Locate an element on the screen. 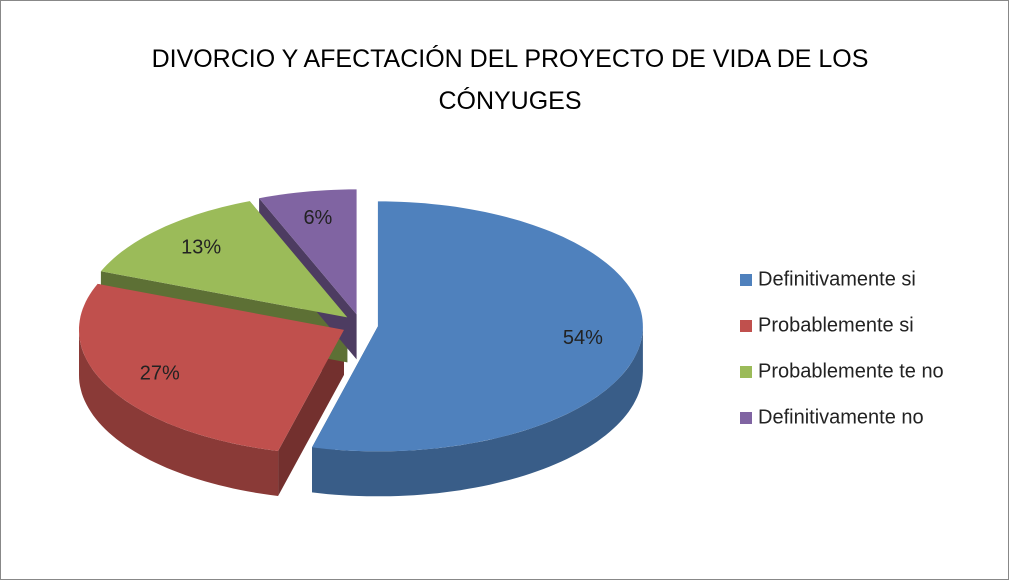 The image size is (1009, 580). data-label: 27% is located at coordinates (160, 373).